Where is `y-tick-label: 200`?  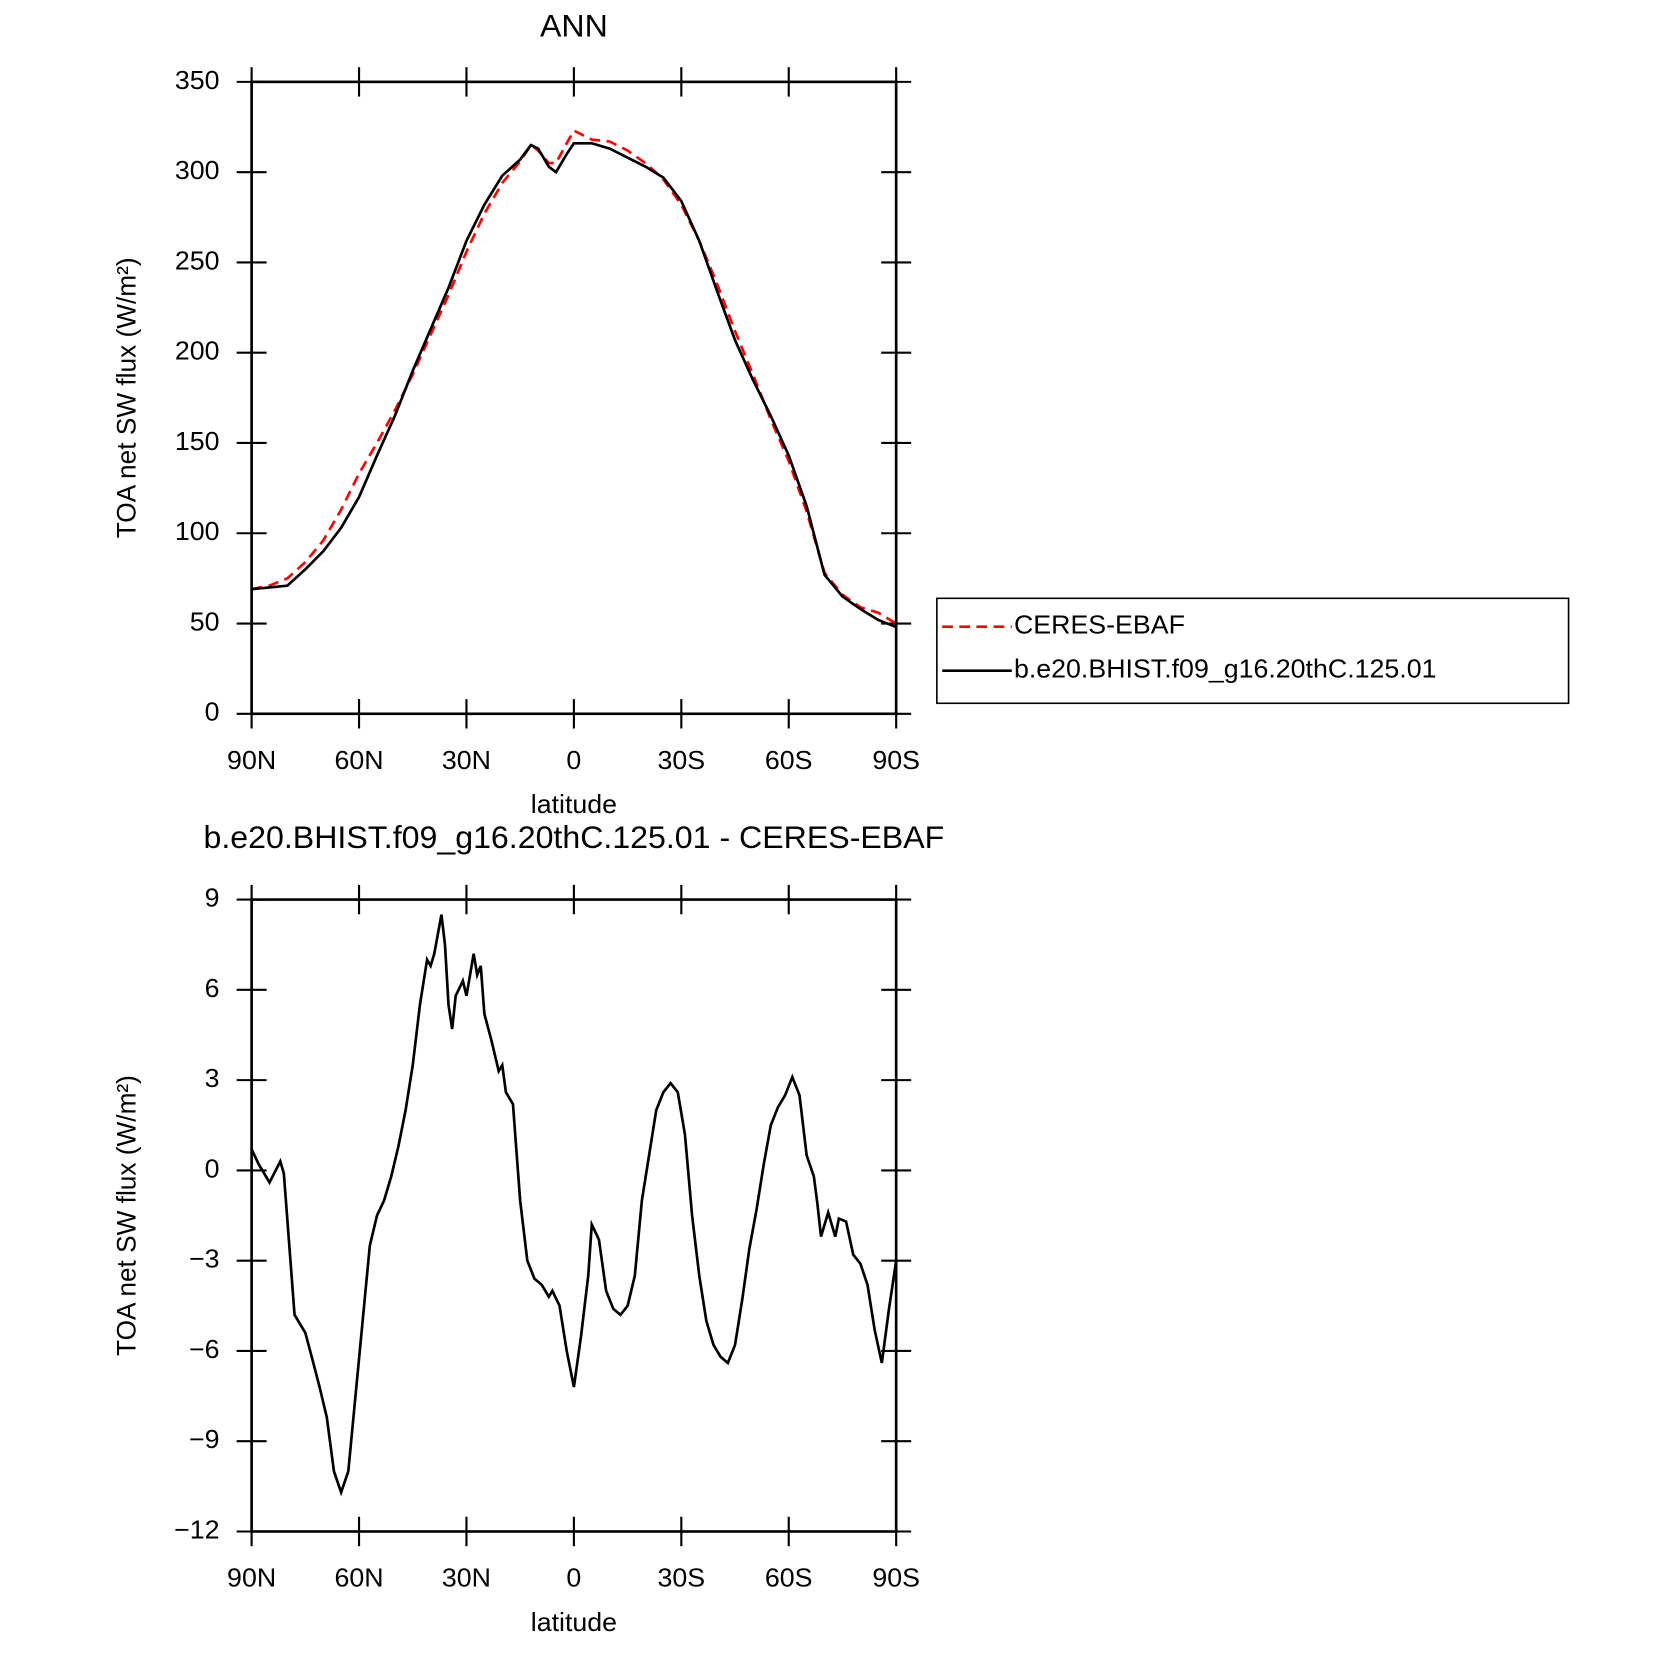
y-tick-label: 200 is located at coordinates (197, 351).